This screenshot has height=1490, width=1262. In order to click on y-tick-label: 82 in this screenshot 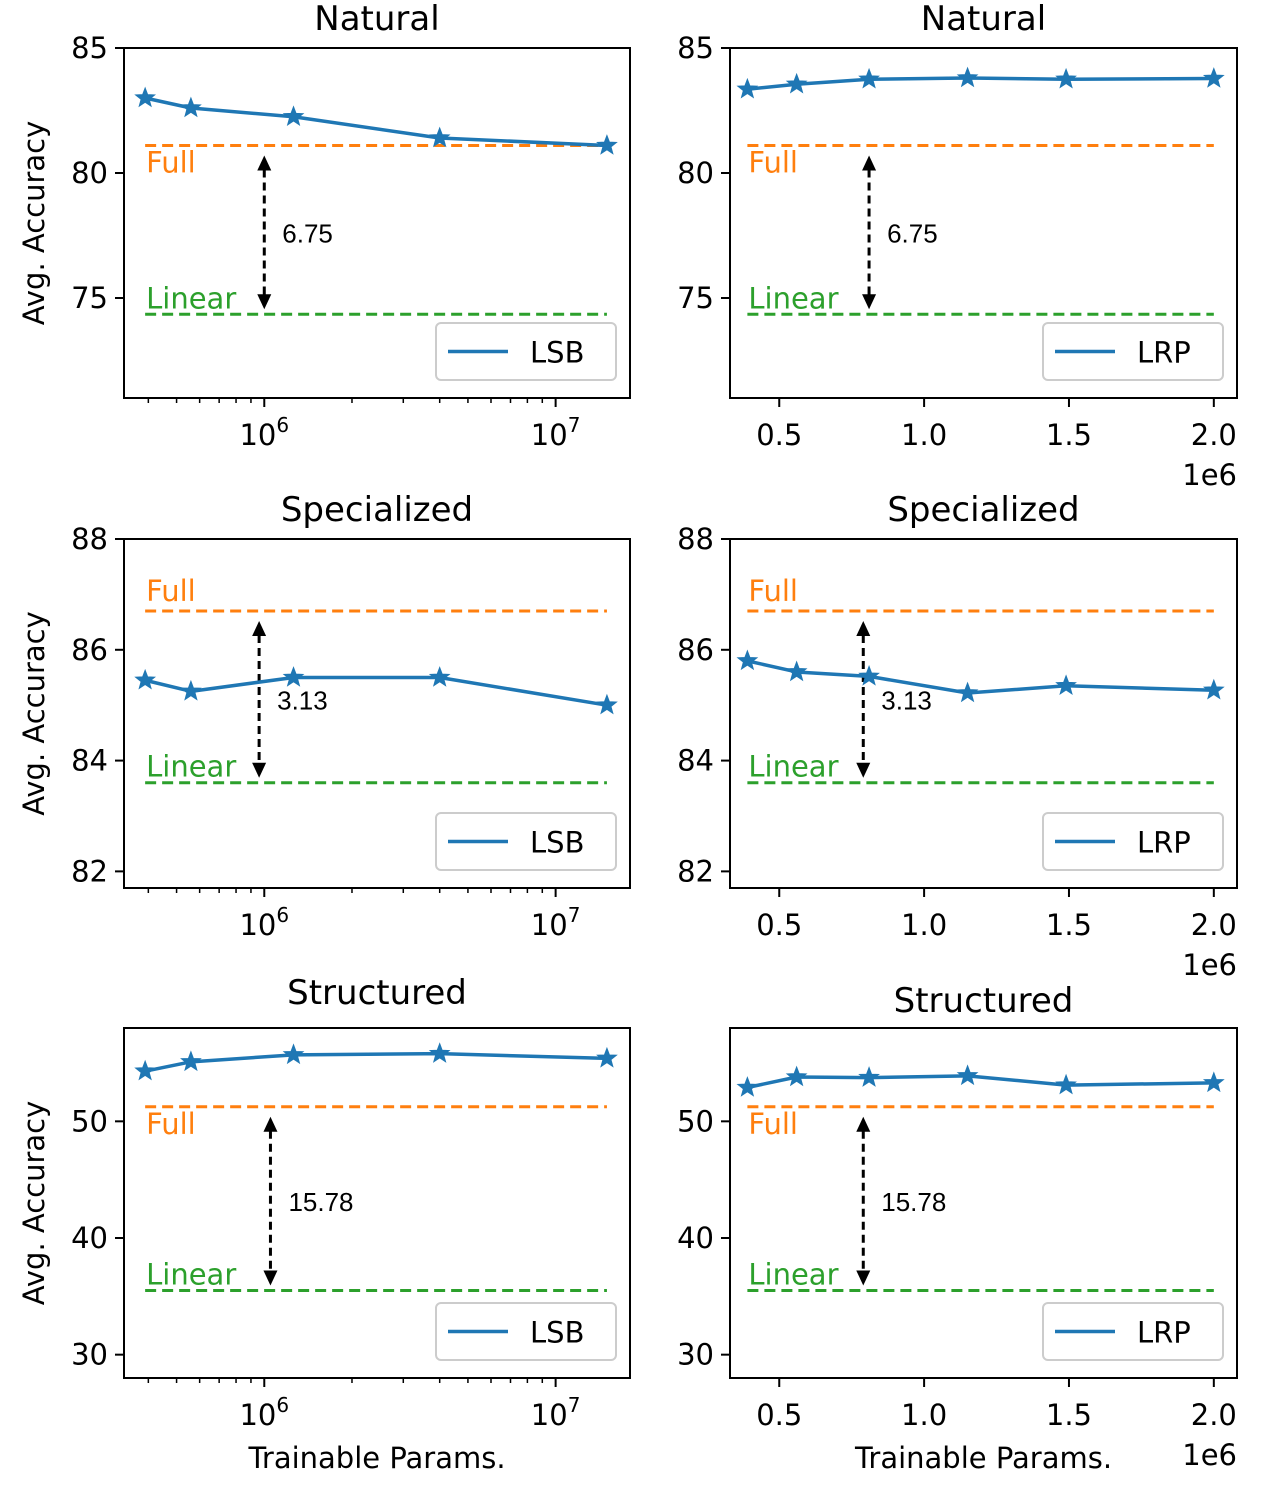, I will do `click(695, 871)`.